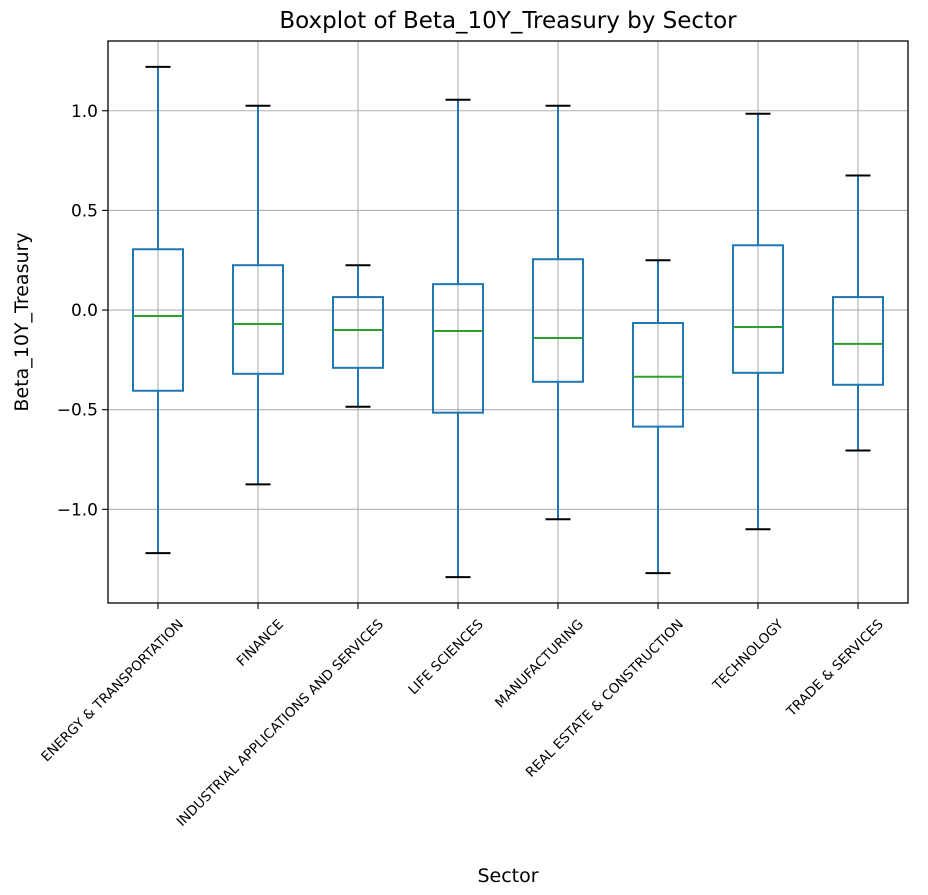 This screenshot has height=895, width=928. I want to click on x-tick-label: REAL ESTATE & CONSTRUCTION, so click(605, 699).